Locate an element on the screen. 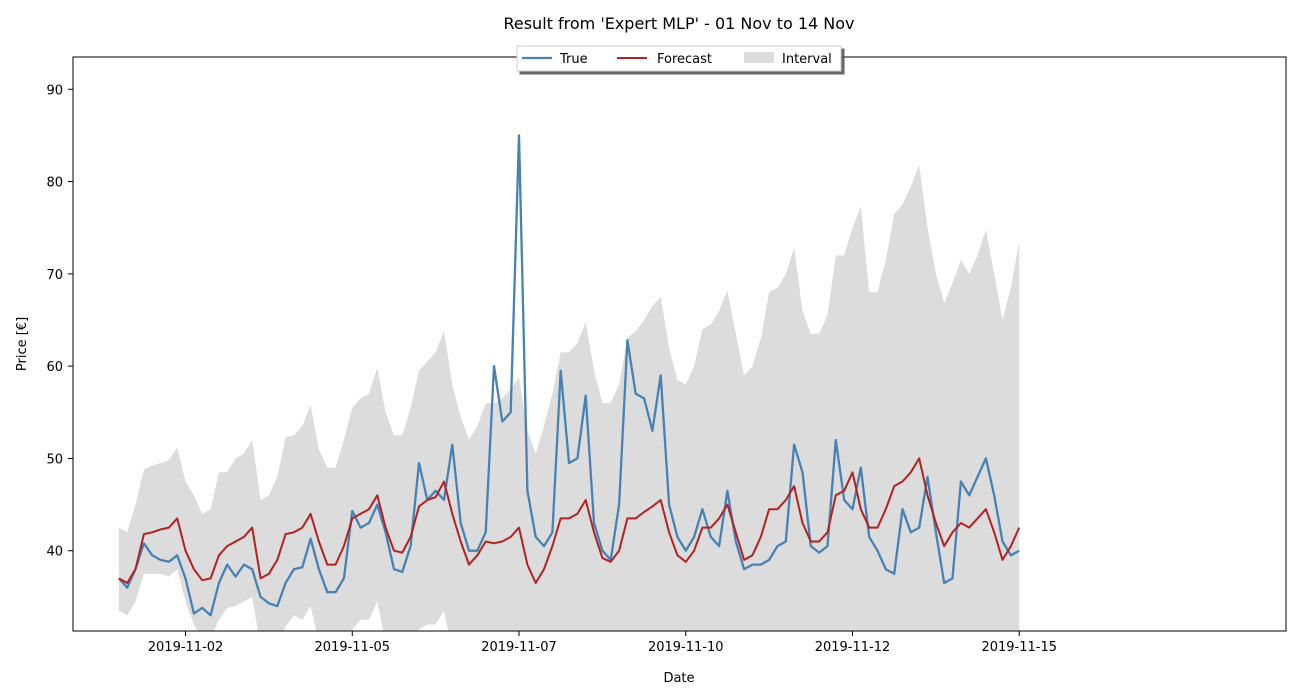 Image resolution: width=1300 pixels, height=700 pixels. x-tick-label: 2019-11-02 is located at coordinates (186, 647).